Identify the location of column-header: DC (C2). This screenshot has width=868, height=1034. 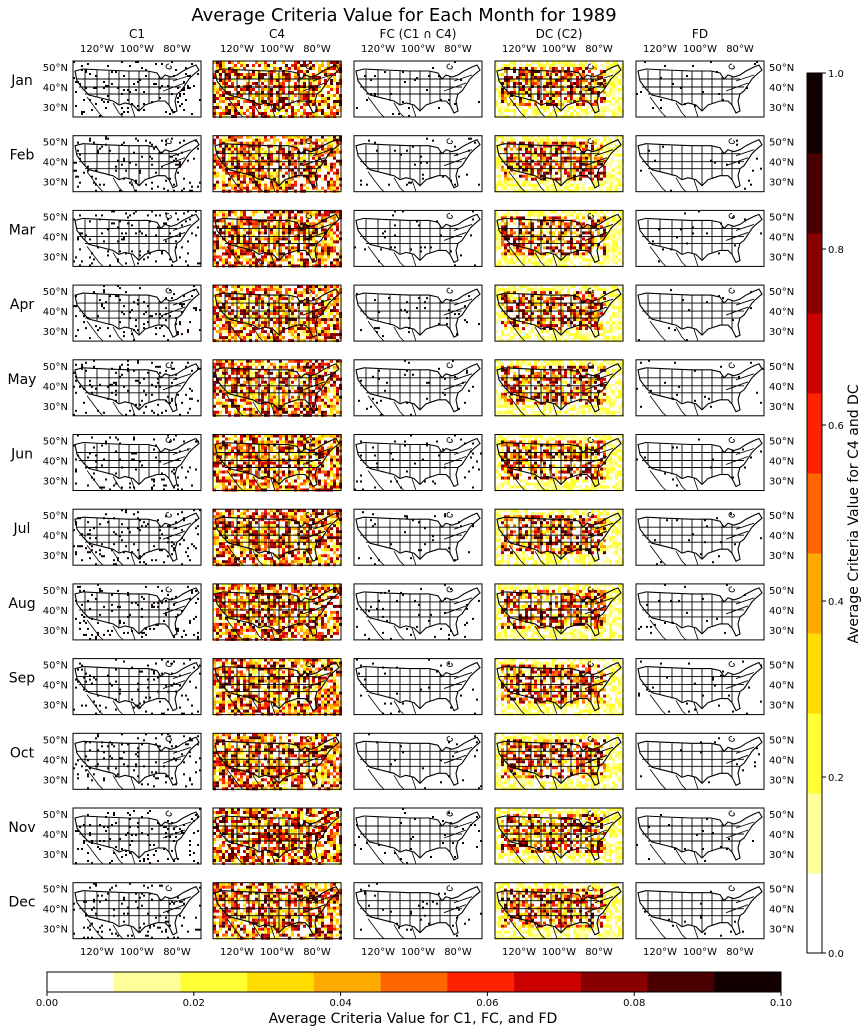
(559, 34).